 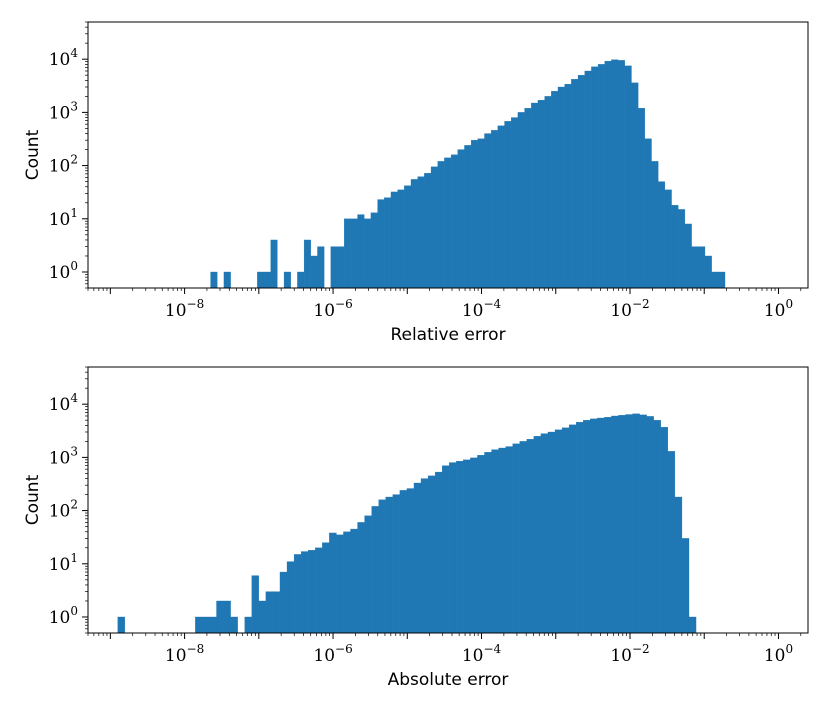 What do you see at coordinates (33, 499) in the screenshot?
I see `absolute-error-y-label: Count` at bounding box center [33, 499].